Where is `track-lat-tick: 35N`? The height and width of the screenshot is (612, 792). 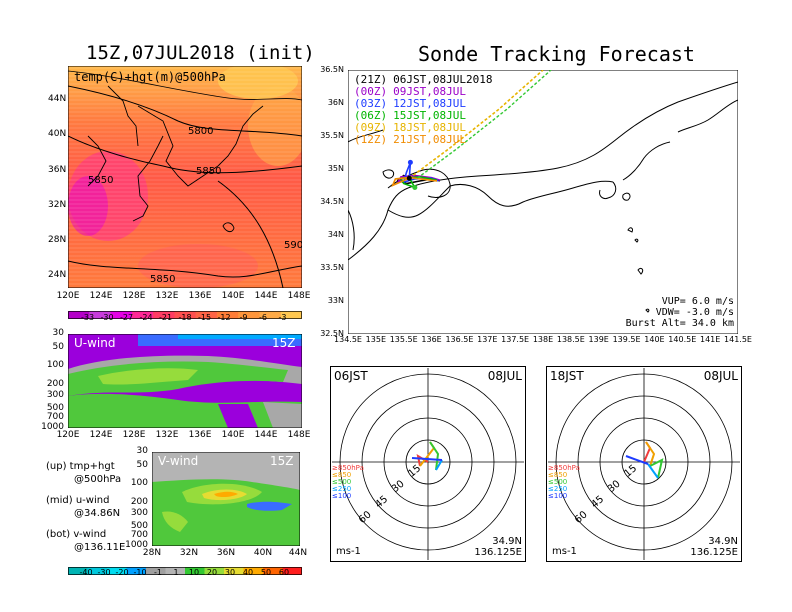 track-lat-tick: 35N is located at coordinates (335, 168).